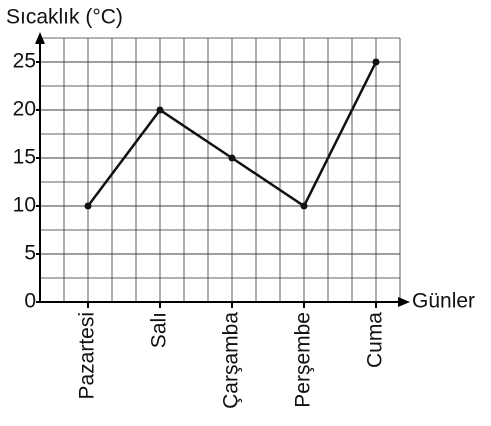  What do you see at coordinates (303, 360) in the screenshot?
I see `x-tick-label: Perşembe` at bounding box center [303, 360].